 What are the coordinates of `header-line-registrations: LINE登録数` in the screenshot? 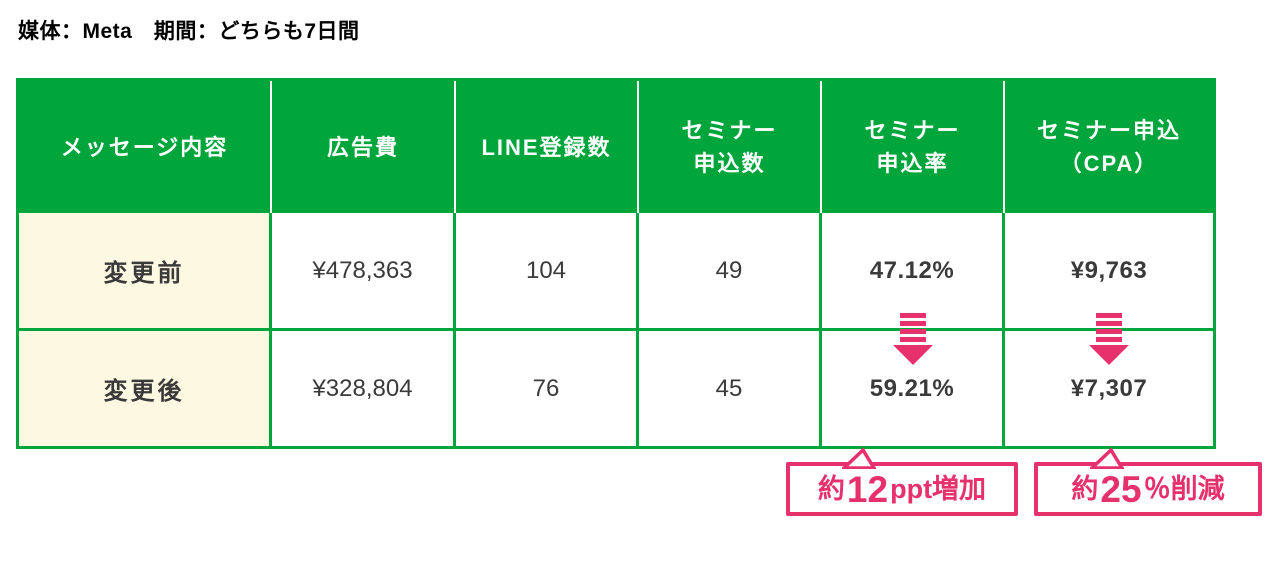 It's located at (547, 147).